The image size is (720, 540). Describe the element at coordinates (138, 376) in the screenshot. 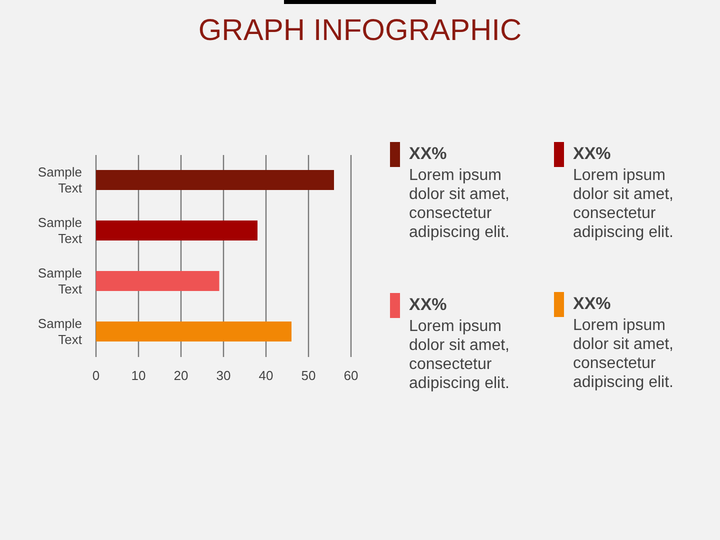

I see `x-tick-label: 10` at that location.